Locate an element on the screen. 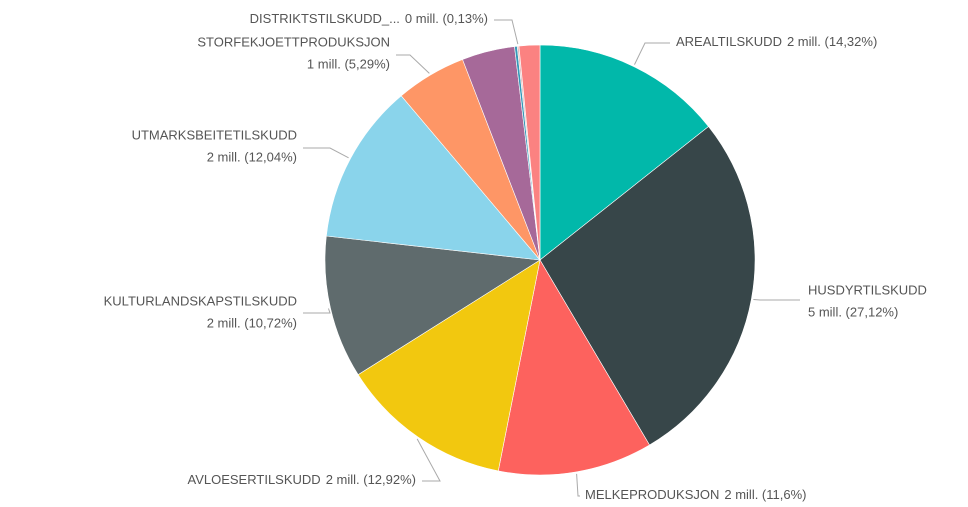 This screenshot has width=968, height=507. value-label: 2 mill. (10,72%) is located at coordinates (252, 322).